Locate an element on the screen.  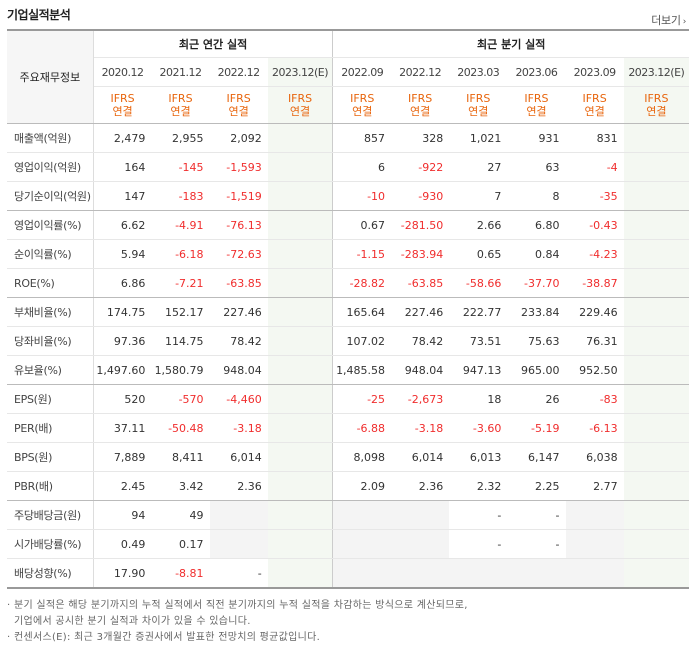
value-cell: 63 is located at coordinates (536, 167).